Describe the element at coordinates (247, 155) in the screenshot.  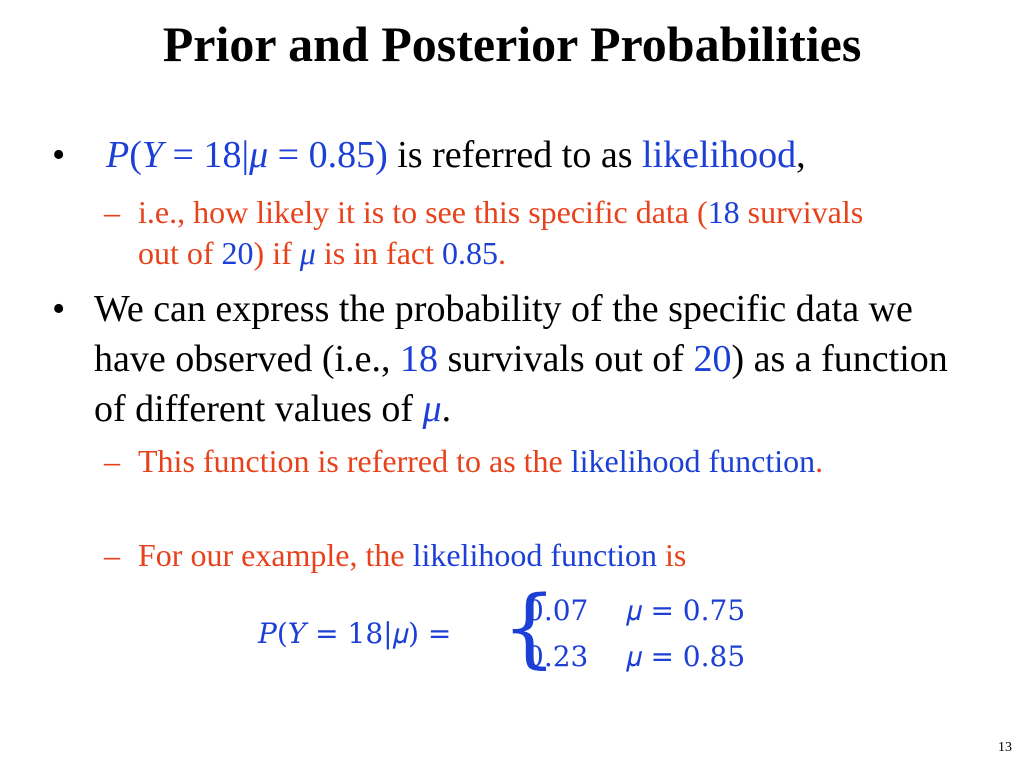
I see `likelihood-formula: P(Y = 18|μ = 0.85)` at that location.